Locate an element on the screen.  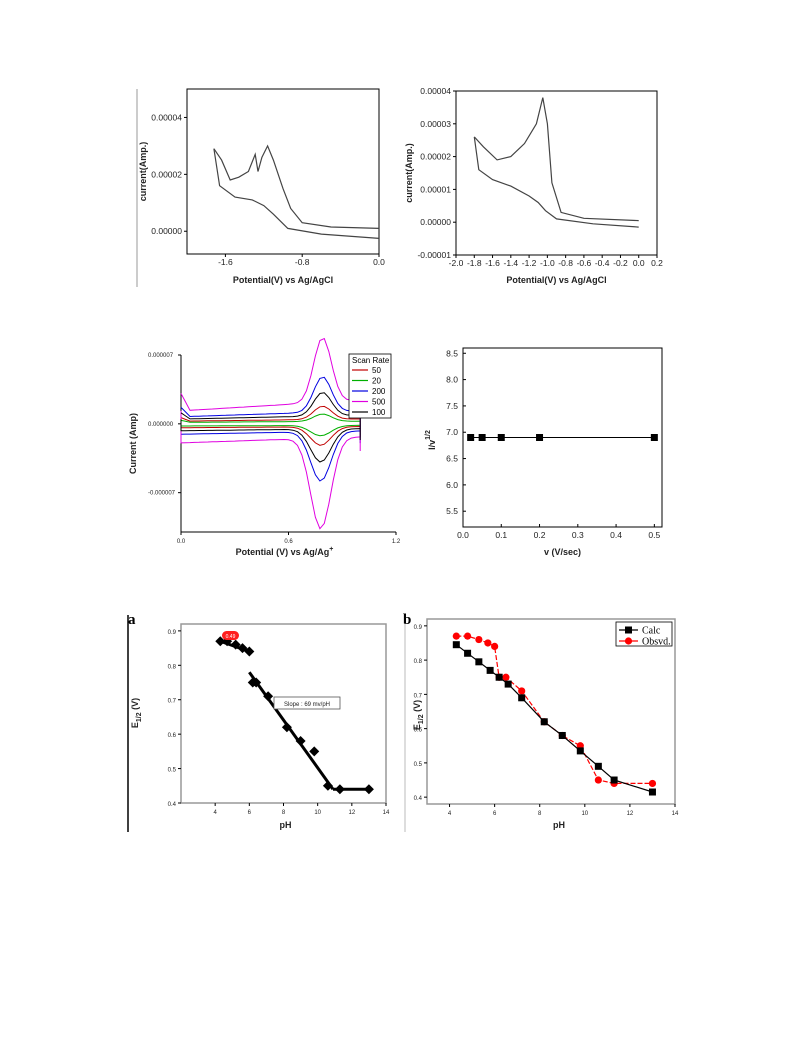
x-tick-label: 0.6 is located at coordinates (288, 542).